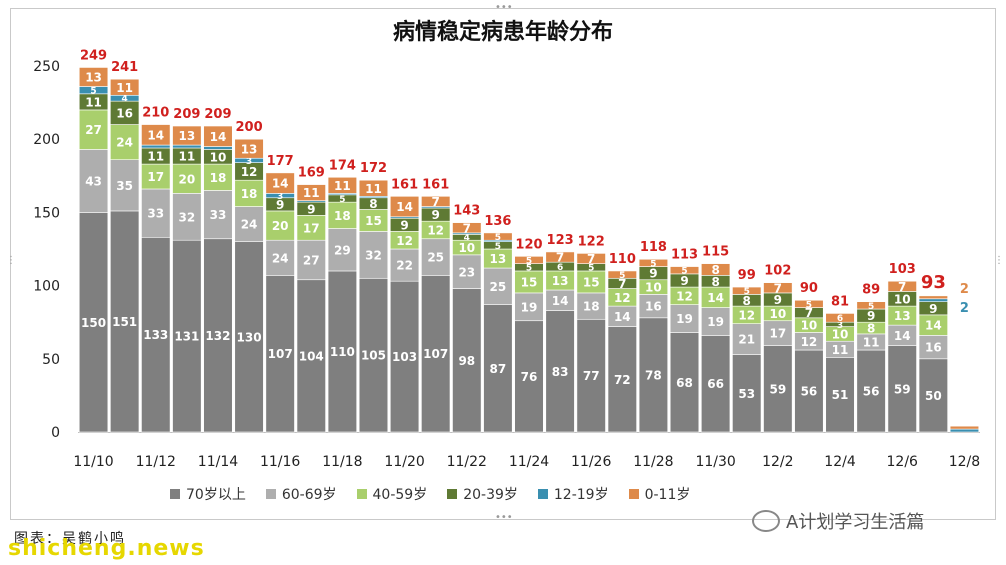  What do you see at coordinates (504, 7) in the screenshot?
I see `resize-handle-top: •••` at bounding box center [504, 7].